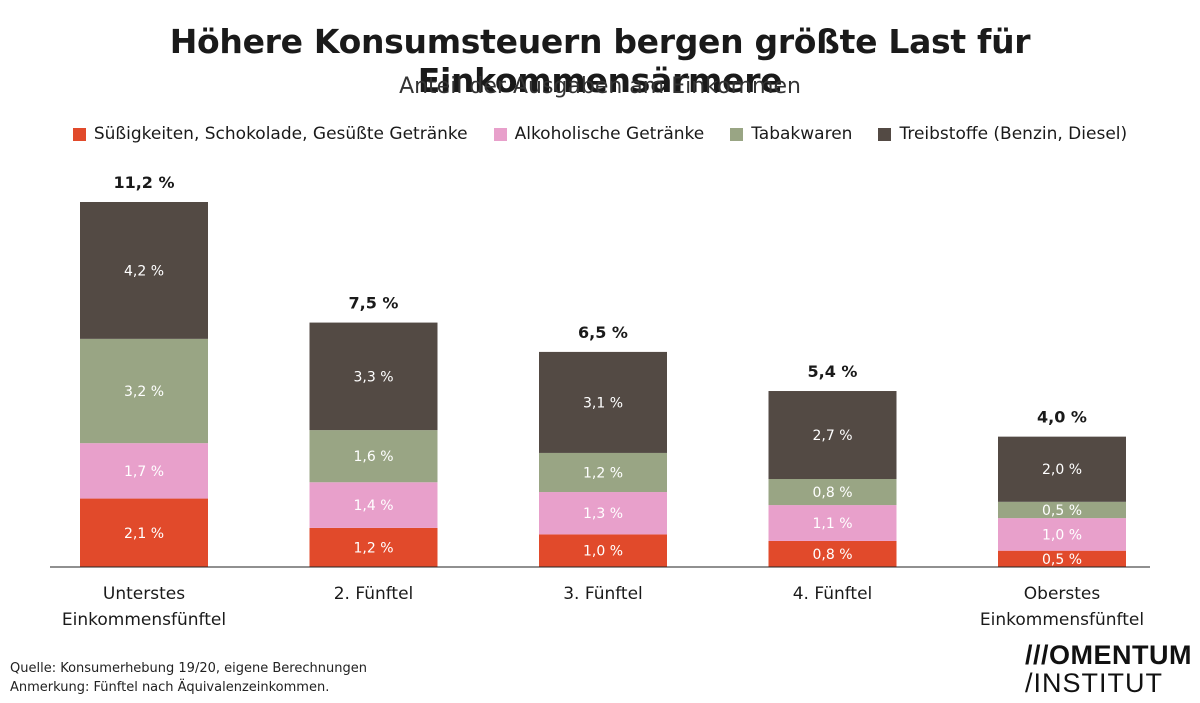  I want to click on logo-line-1: ///OMENTUM, so click(1108, 655).